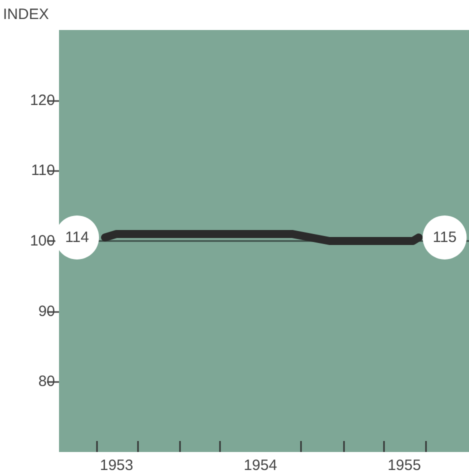 Image resolution: width=469 pixels, height=475 pixels. What do you see at coordinates (46, 381) in the screenshot?
I see `y-tick-label: 80` at bounding box center [46, 381].